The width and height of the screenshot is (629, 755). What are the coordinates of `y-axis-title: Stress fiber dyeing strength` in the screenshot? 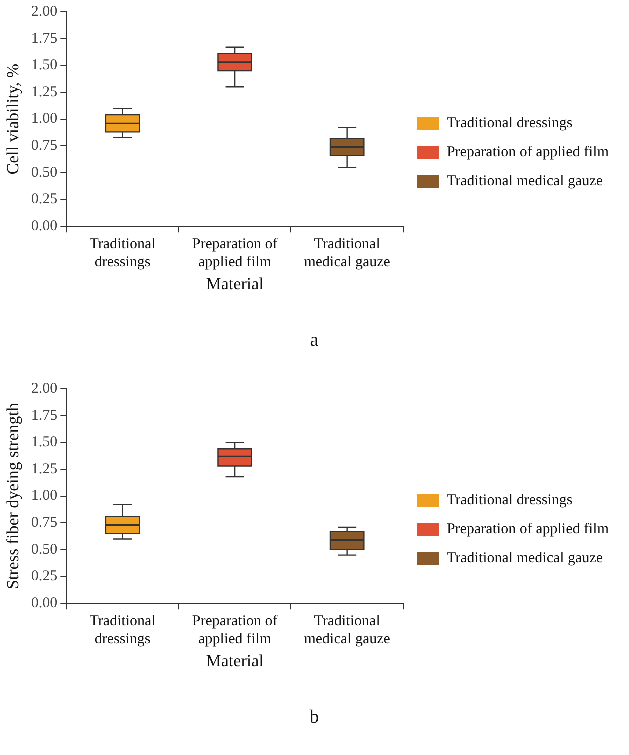 It's located at (13, 496).